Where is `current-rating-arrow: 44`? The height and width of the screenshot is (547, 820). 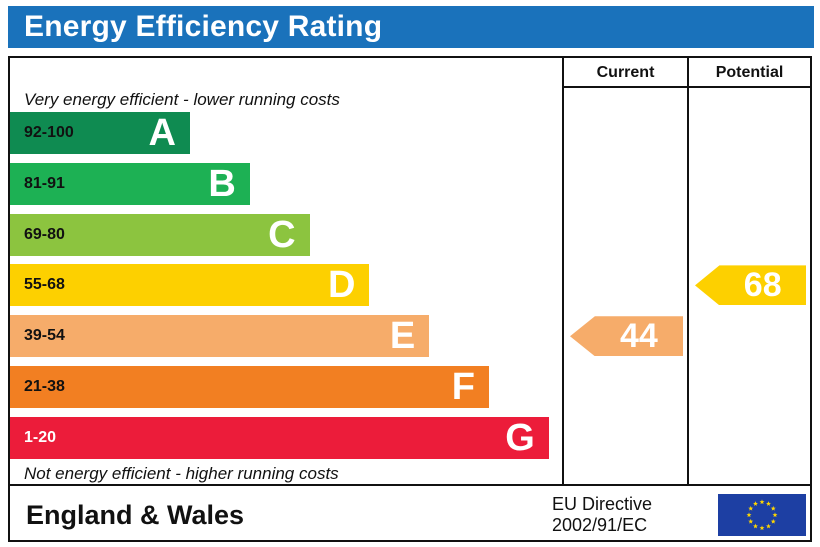
current-rating-arrow: 44 is located at coordinates (626, 336).